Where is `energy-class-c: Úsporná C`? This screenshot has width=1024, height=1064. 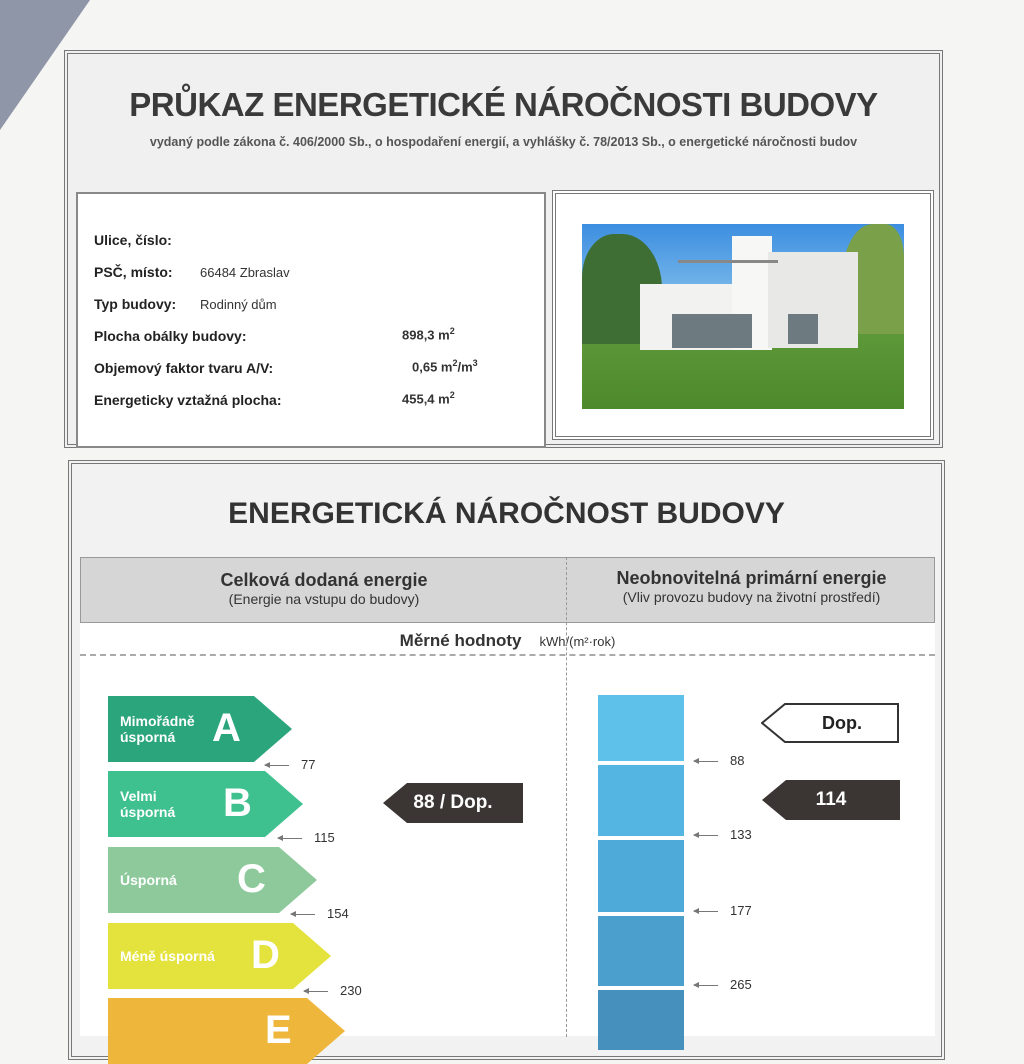 energy-class-c: Úsporná C is located at coordinates (212, 880).